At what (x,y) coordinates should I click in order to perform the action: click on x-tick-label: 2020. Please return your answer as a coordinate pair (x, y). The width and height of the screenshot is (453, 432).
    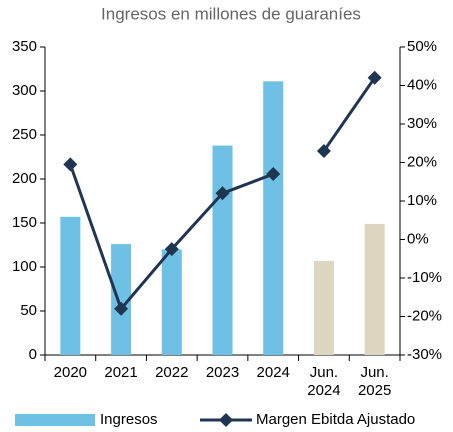
    Looking at the image, I should click on (70, 372).